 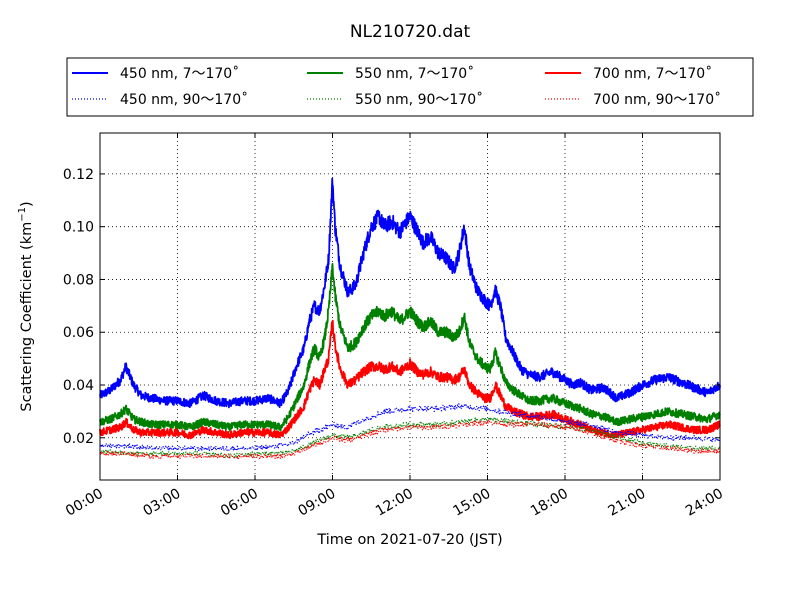 What do you see at coordinates (409, 540) in the screenshot?
I see `x-axis-label: Time on 2021-07-20 (JST)` at bounding box center [409, 540].